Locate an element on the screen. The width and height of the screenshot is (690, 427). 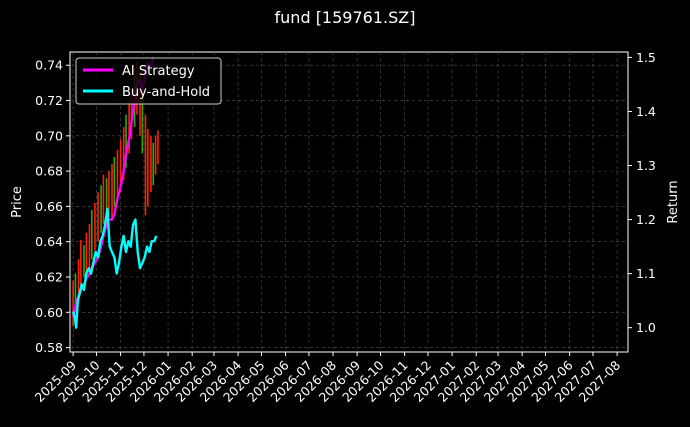
y-tick-label-right: 1.4 is located at coordinates (646, 111).